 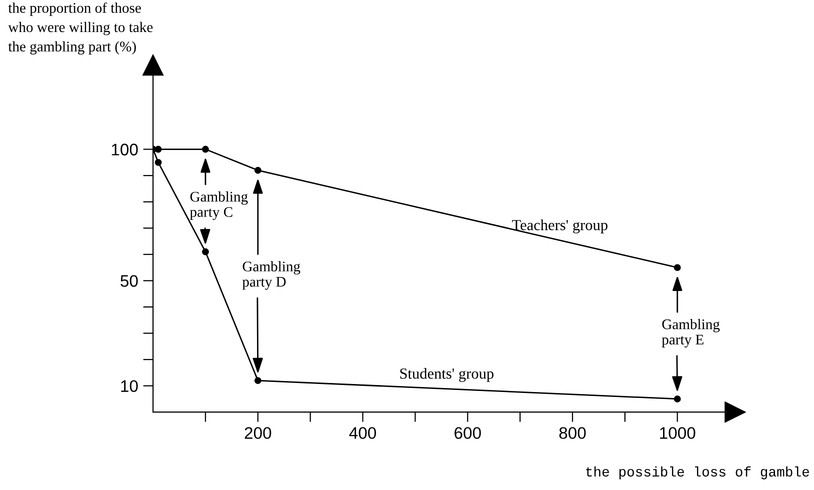 I want to click on series-label: Teachers' group, so click(x=560, y=226).